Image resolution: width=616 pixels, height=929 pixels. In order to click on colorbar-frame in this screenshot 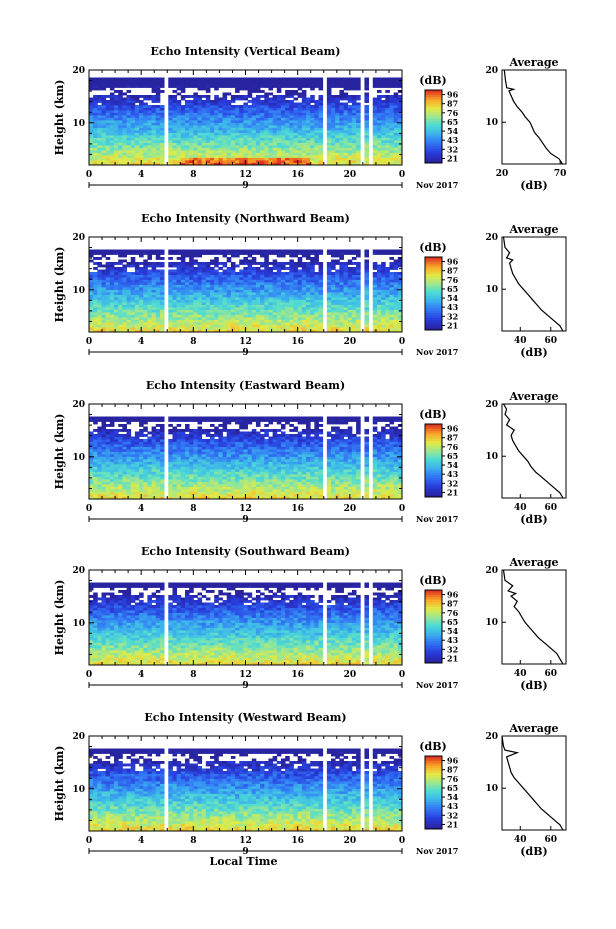, I will do `click(433, 126)`.